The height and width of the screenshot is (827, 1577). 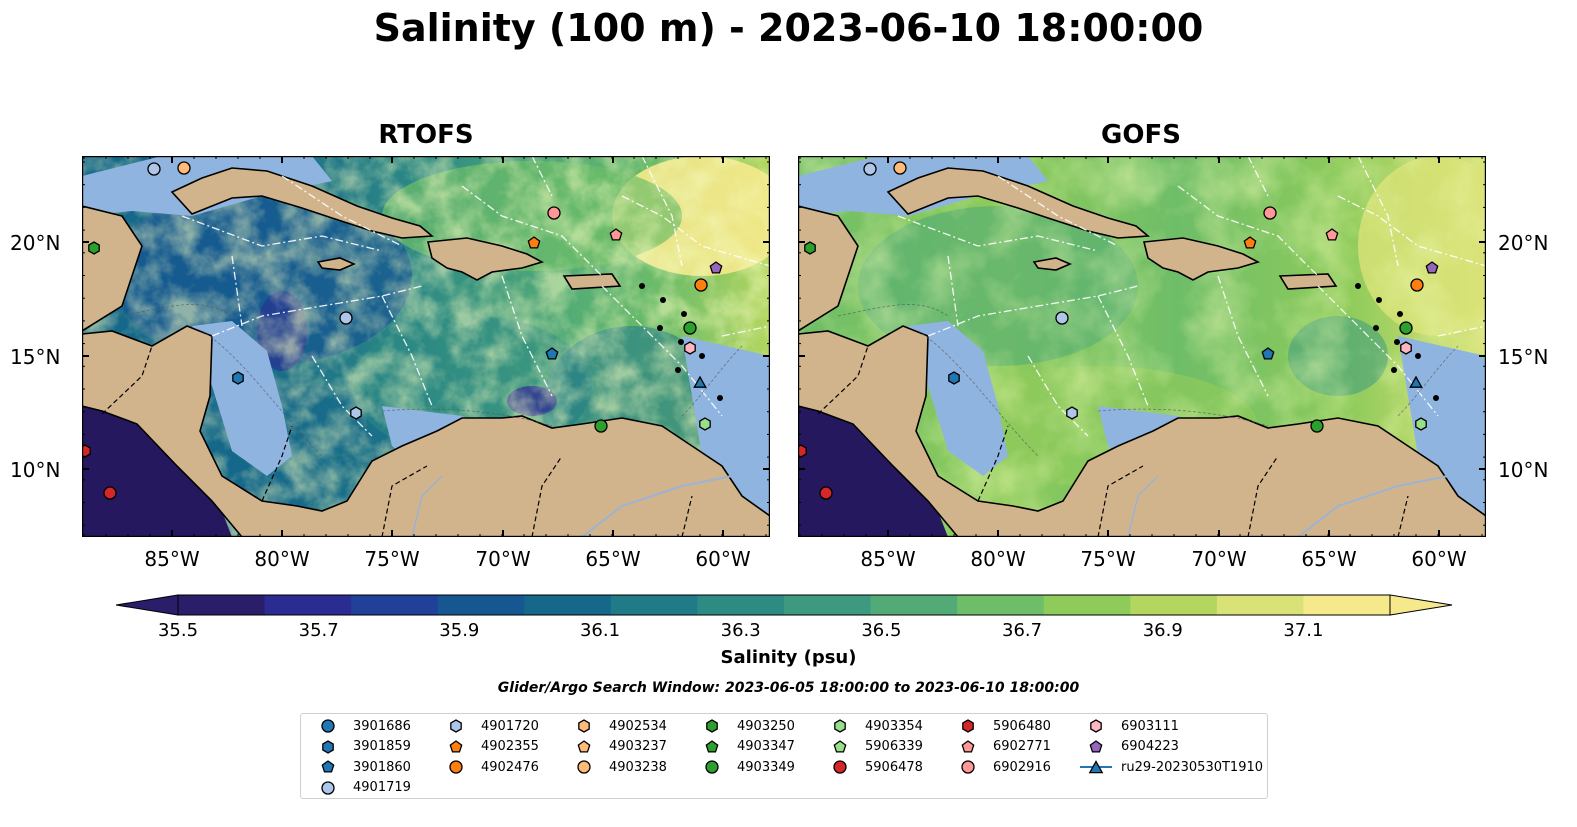 I want to click on colorbar-extend-high, so click(x=1421, y=605).